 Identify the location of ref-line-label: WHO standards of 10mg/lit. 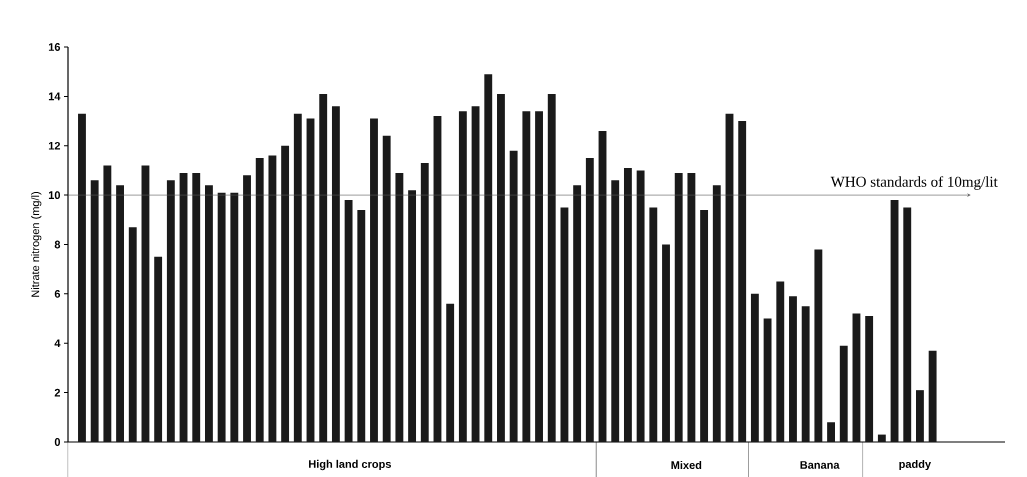
(914, 183).